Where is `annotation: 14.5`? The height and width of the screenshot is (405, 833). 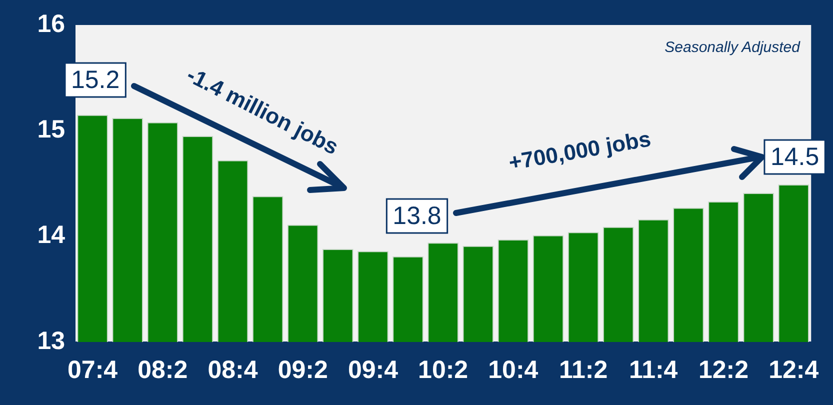 annotation: 14.5 is located at coordinates (795, 156).